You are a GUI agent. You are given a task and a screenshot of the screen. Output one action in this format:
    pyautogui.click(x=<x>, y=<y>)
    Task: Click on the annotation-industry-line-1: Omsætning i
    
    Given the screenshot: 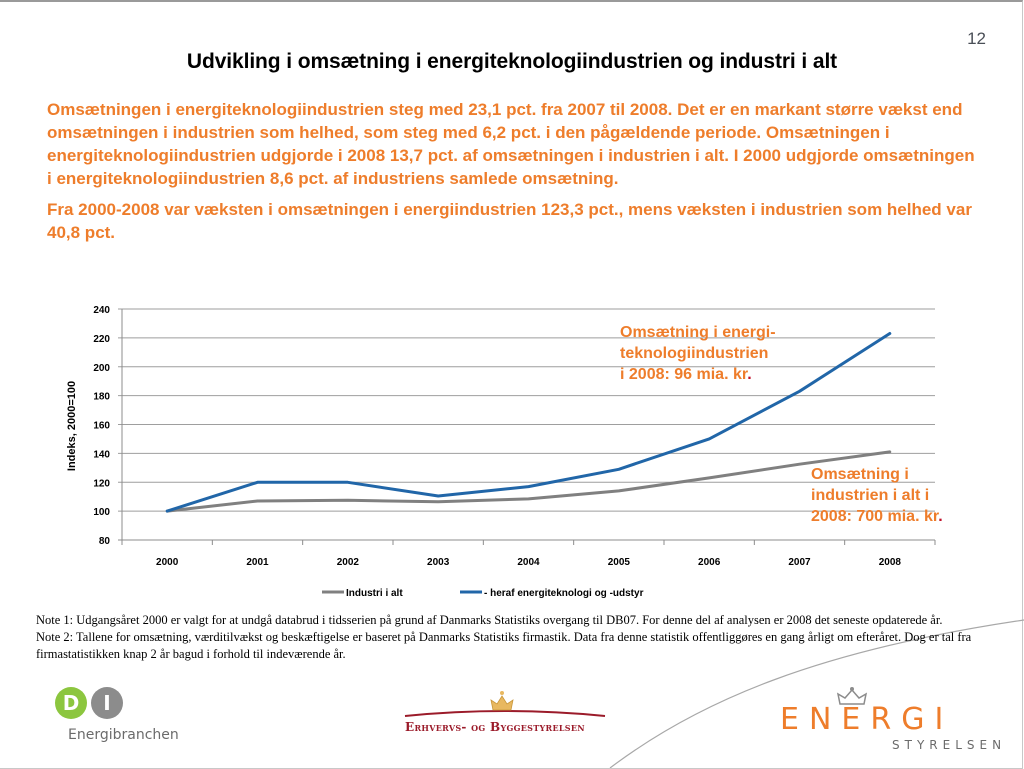 What is the action you would take?
    pyautogui.click(x=877, y=474)
    